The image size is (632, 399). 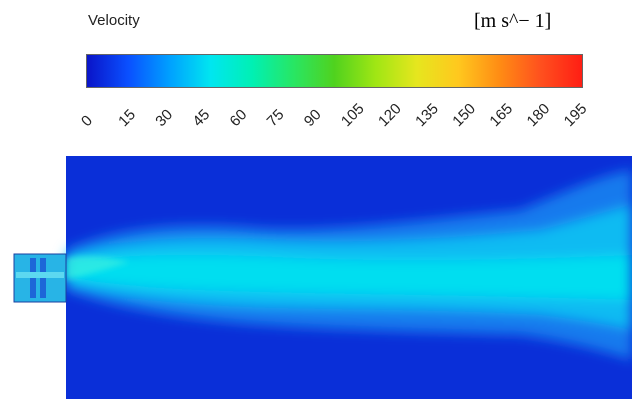 I want to click on colorbar-unit: [m s^− 1], so click(x=513, y=21).